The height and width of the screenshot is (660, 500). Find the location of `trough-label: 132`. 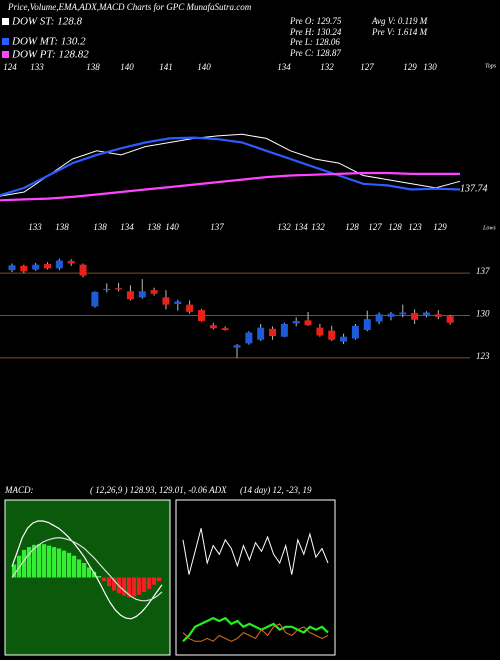

trough-label: 132 is located at coordinates (284, 227).